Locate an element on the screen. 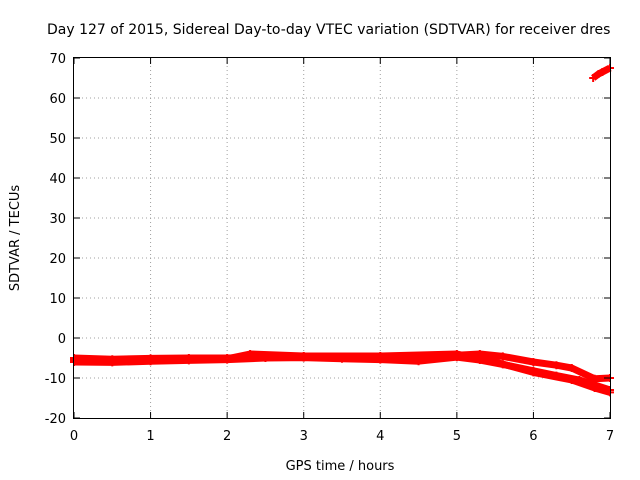  y-tick-label: -20 is located at coordinates (55, 419).